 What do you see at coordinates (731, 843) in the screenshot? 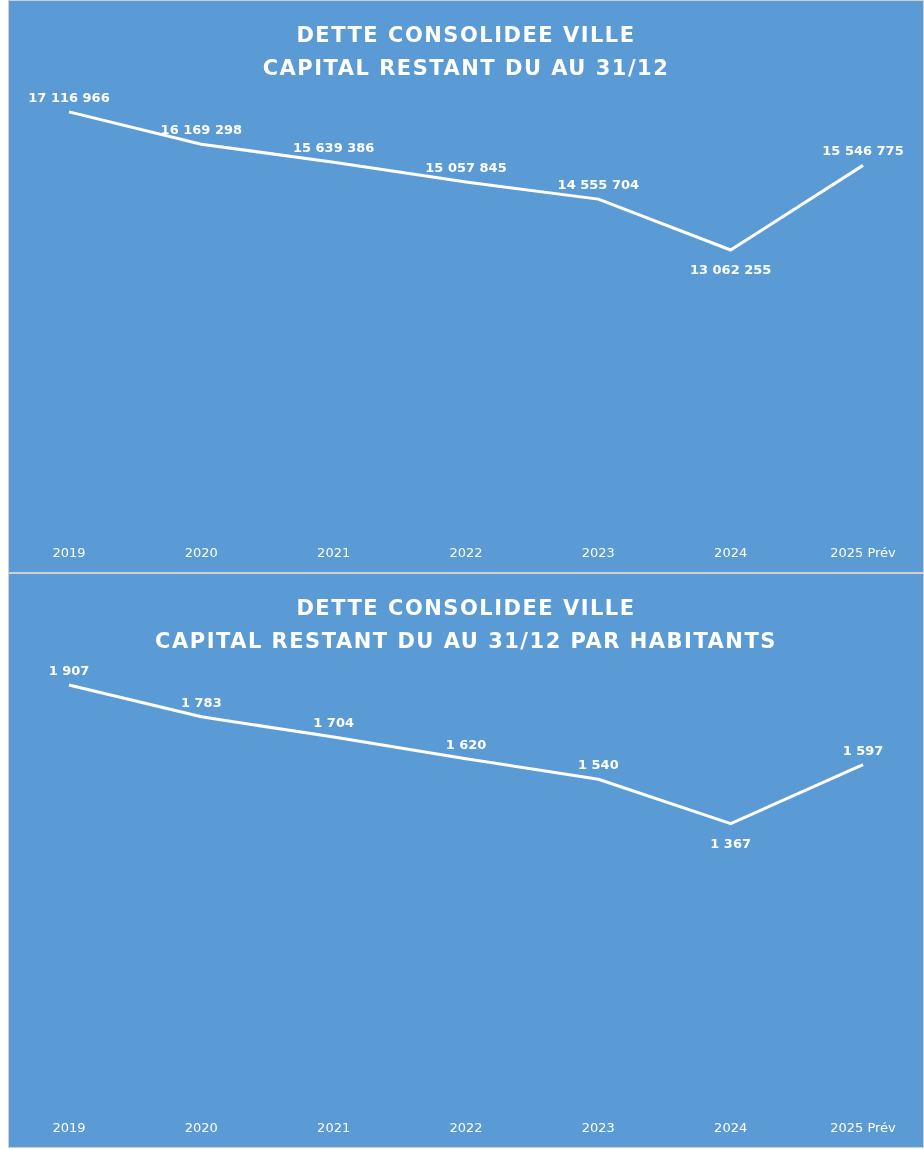
I see `data-label: 1 367` at bounding box center [731, 843].